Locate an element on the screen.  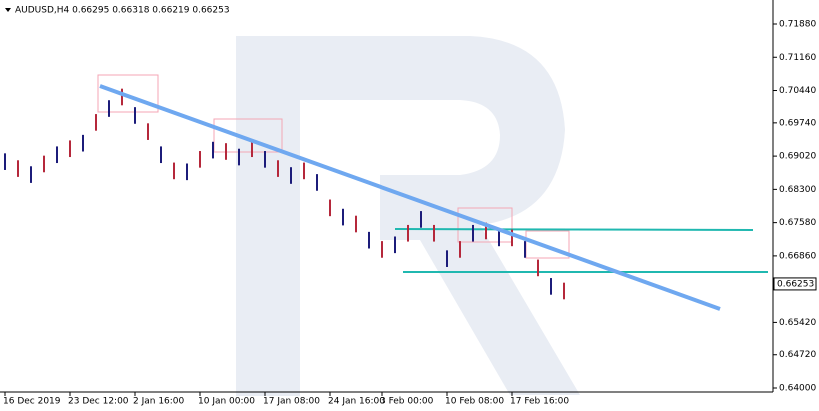
last-price-label: 0.66253 is located at coordinates (795, 284).